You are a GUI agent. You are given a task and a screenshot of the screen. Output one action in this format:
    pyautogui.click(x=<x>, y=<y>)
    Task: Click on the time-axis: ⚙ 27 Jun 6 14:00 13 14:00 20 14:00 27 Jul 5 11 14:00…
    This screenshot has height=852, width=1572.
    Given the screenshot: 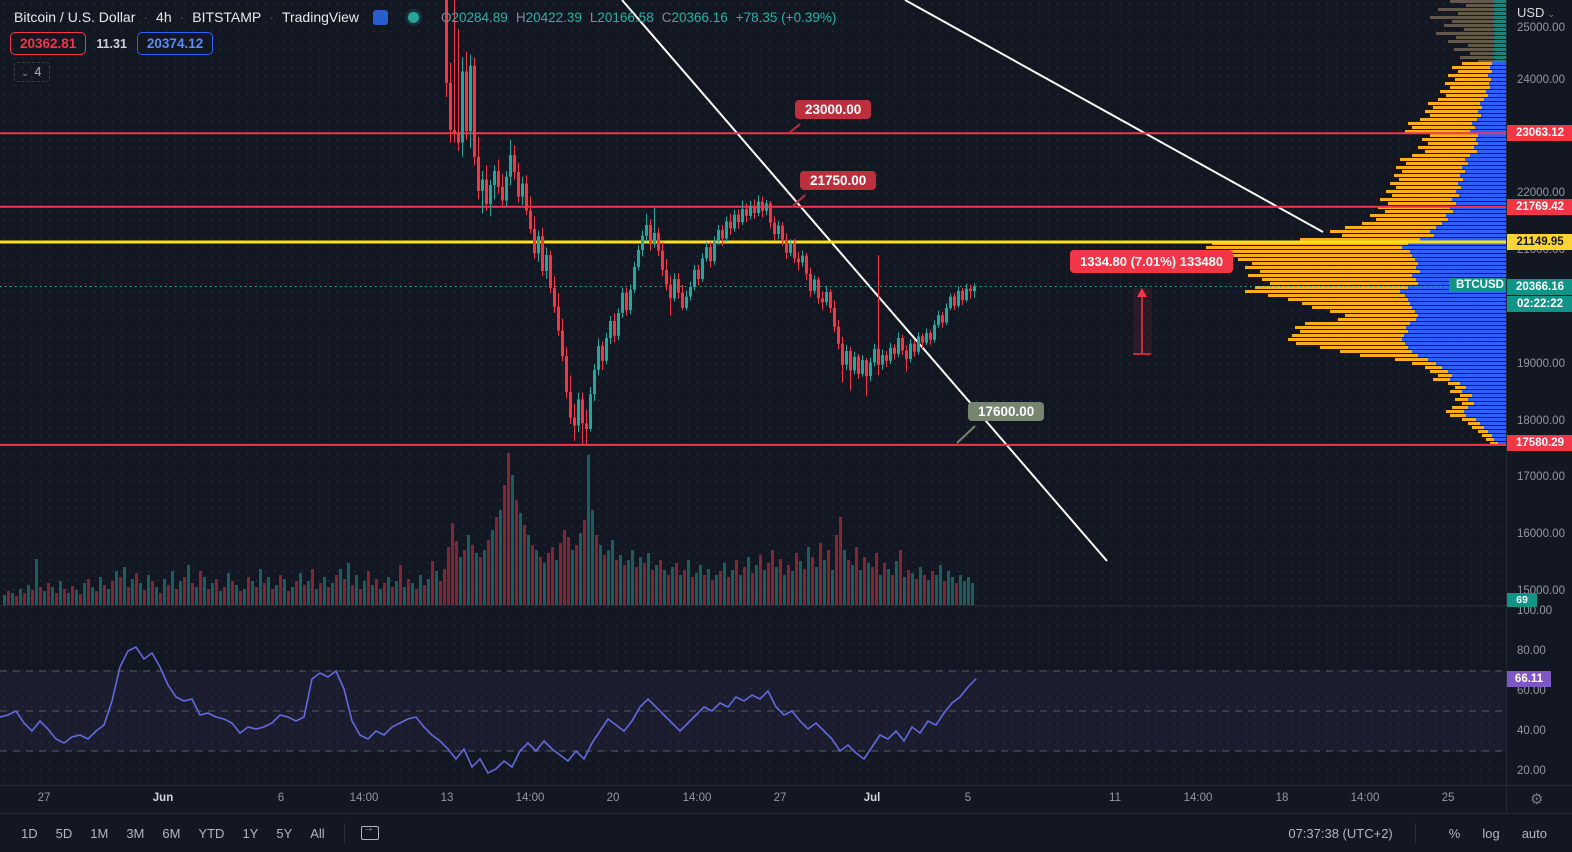 What is the action you would take?
    pyautogui.click(x=786, y=799)
    